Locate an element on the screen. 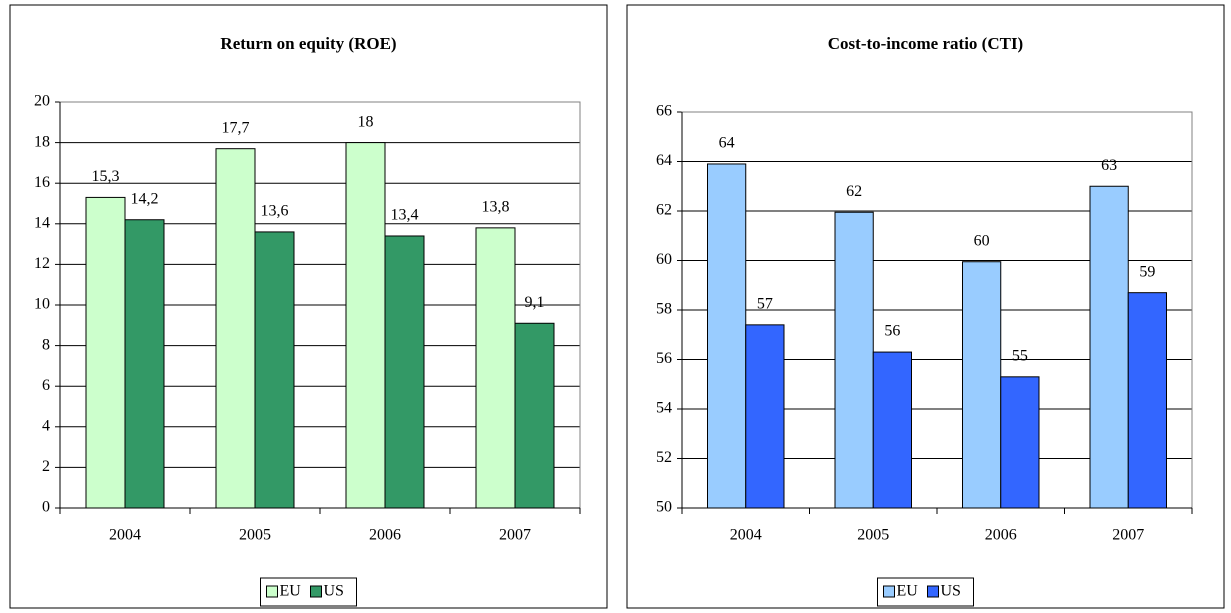 The width and height of the screenshot is (1231, 613). data-label: 13,4 is located at coordinates (405, 215).